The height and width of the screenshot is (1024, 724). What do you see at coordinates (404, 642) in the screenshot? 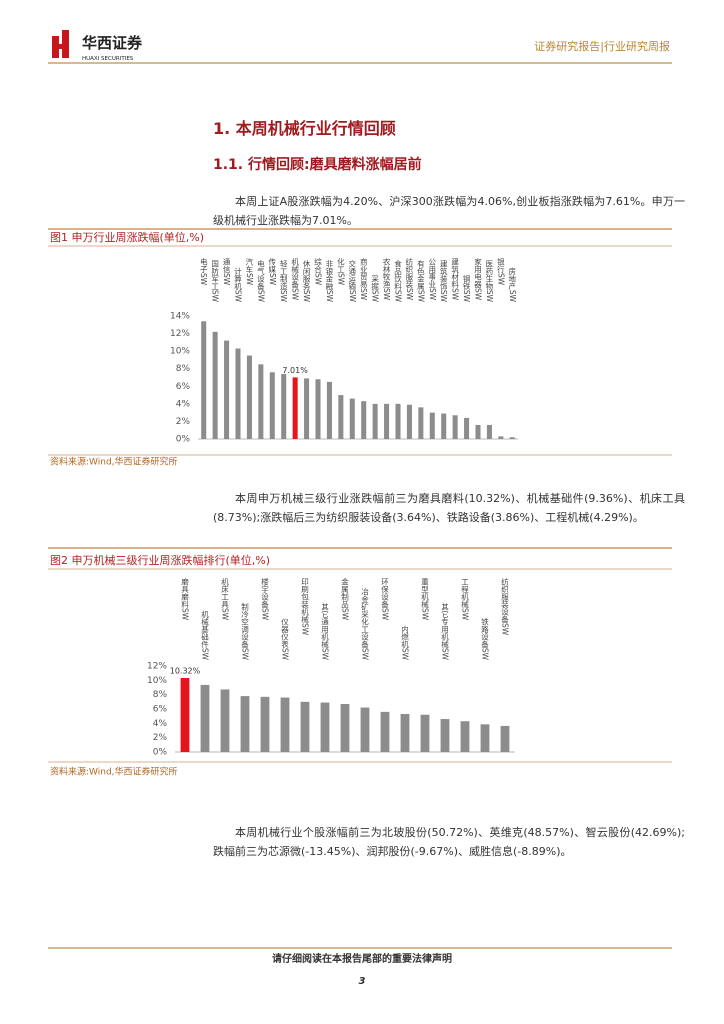
I see `x-tick-label: 内燃机SW` at bounding box center [404, 642].